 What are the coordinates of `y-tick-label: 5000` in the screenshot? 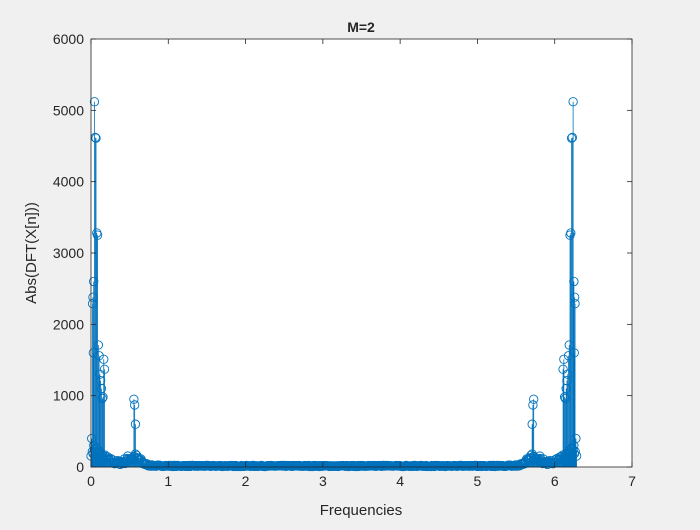 It's located at (68, 110).